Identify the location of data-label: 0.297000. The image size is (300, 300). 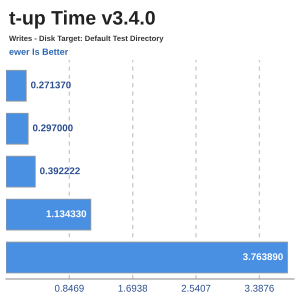
(52, 128).